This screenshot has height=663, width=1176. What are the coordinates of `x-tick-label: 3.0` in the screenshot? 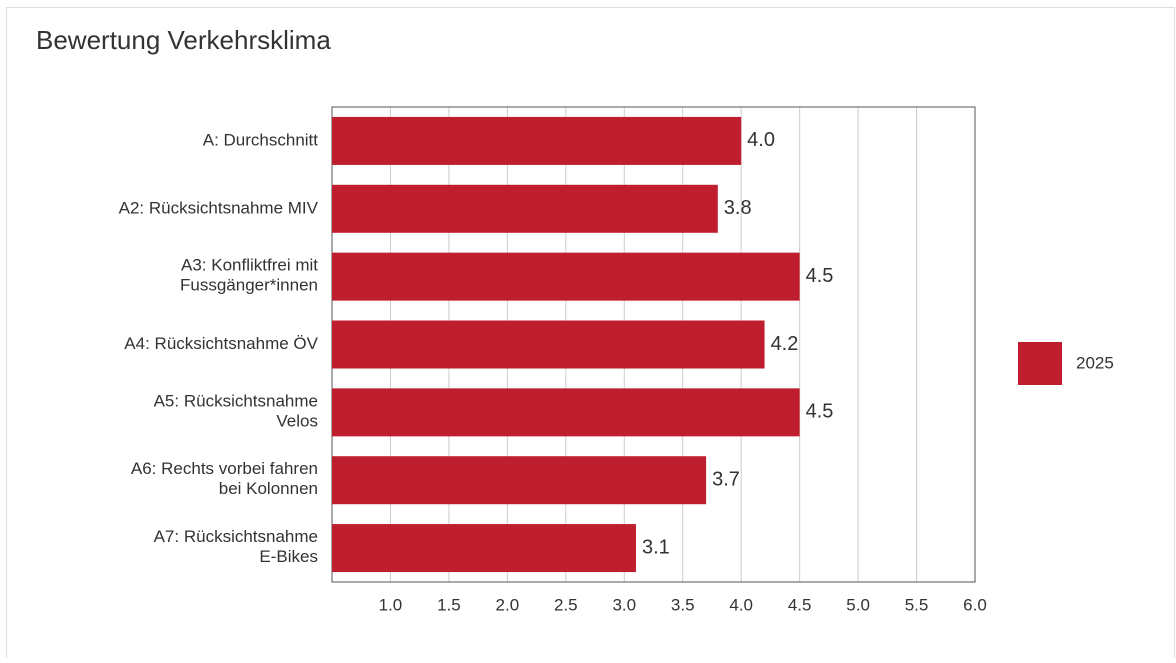 It's located at (624, 604).